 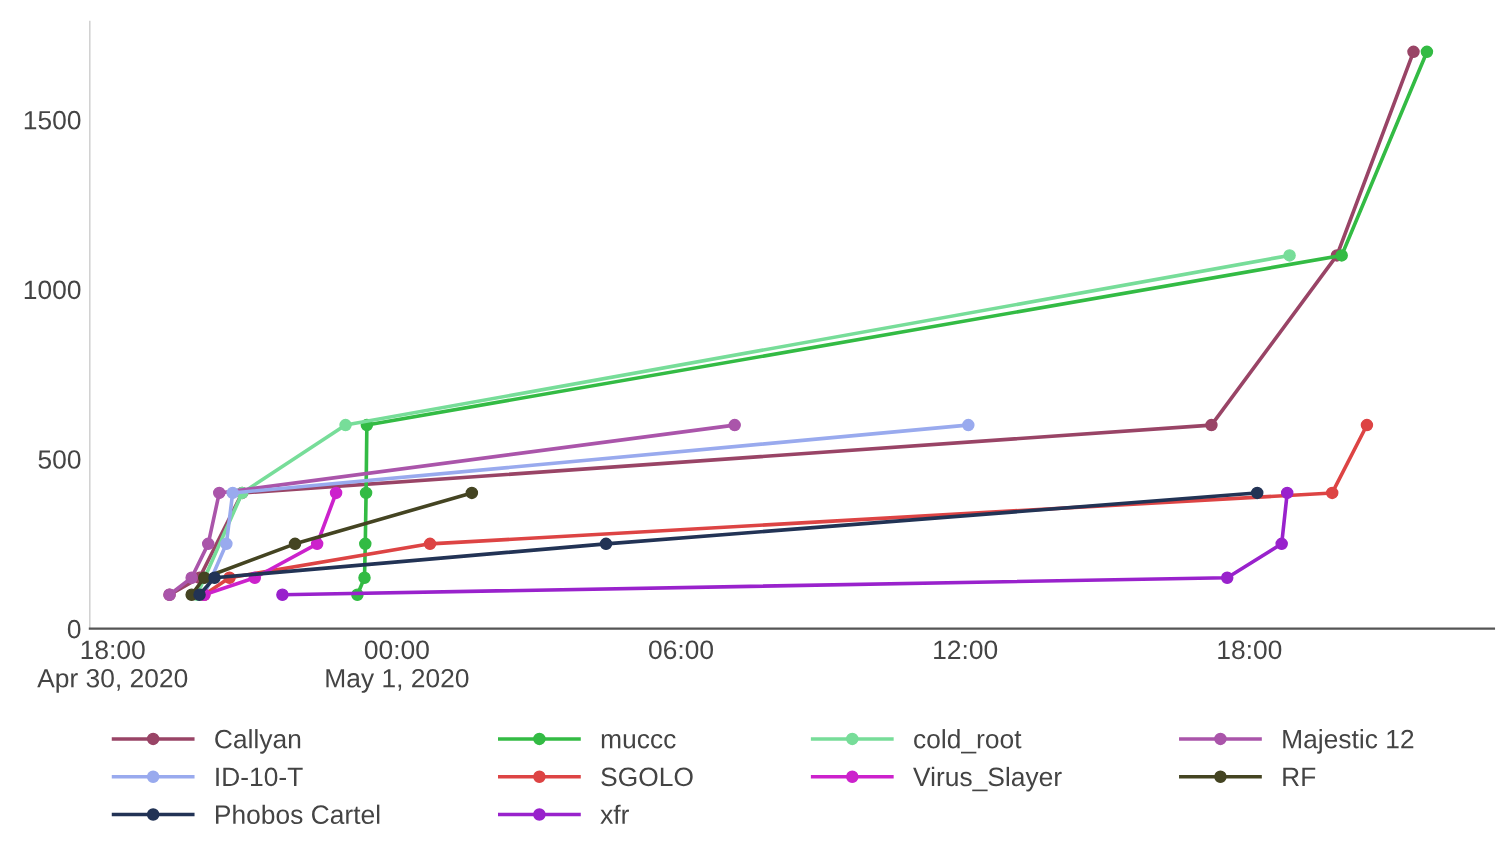 I want to click on x-tick-label: 18:00, so click(x=1250, y=650).